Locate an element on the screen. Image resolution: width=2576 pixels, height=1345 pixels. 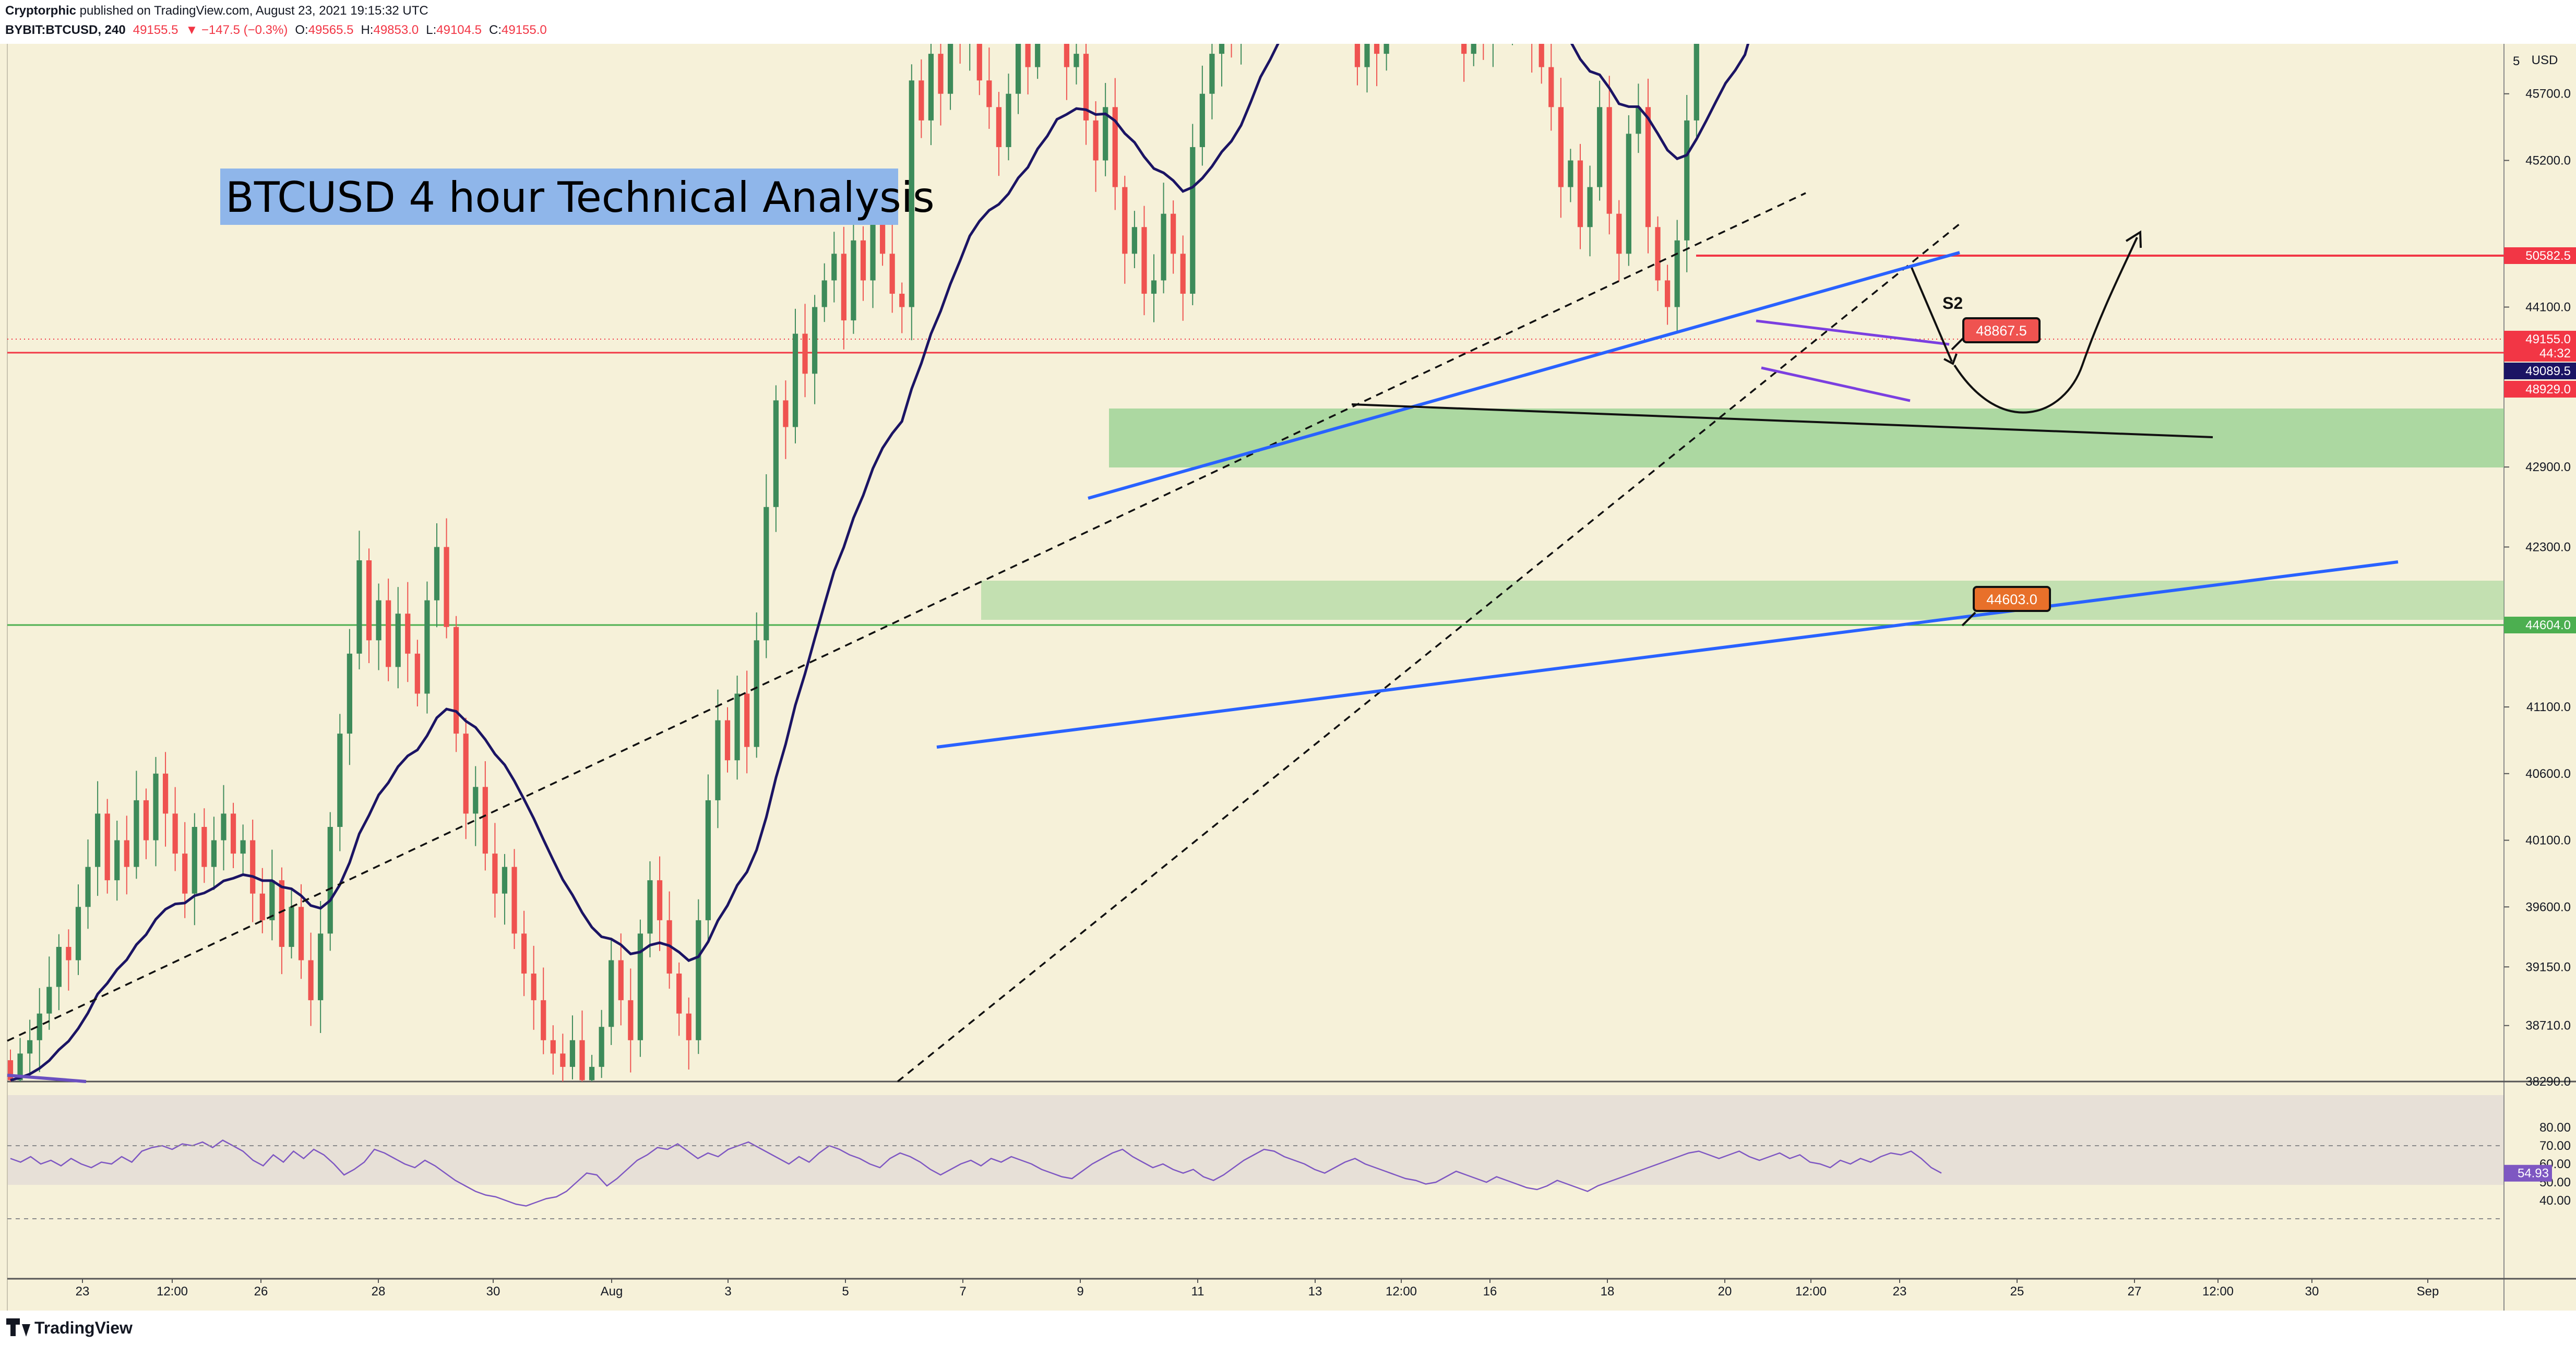
price-badge-text-resistance: 50582.5 is located at coordinates (2548, 256).